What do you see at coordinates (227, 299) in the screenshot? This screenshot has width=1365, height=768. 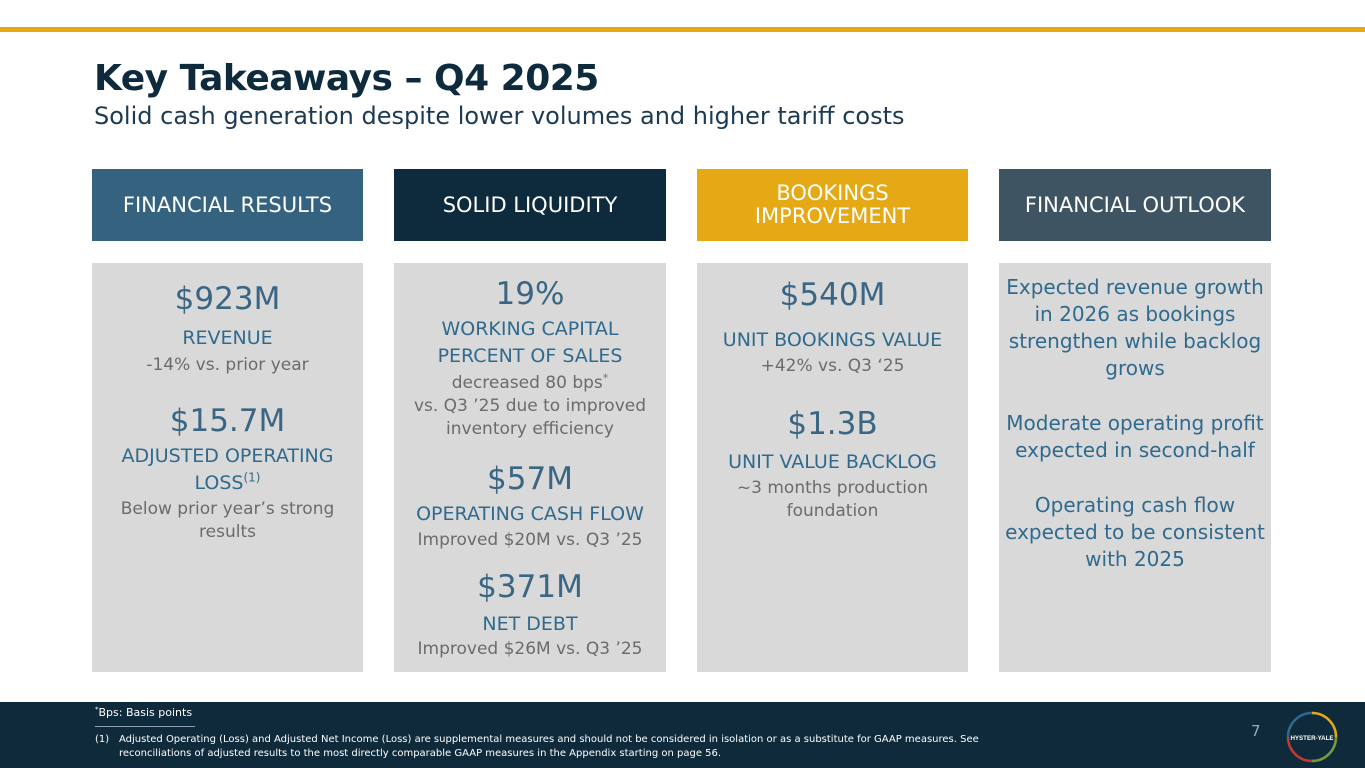 I see `revenue-value: $923M` at bounding box center [227, 299].